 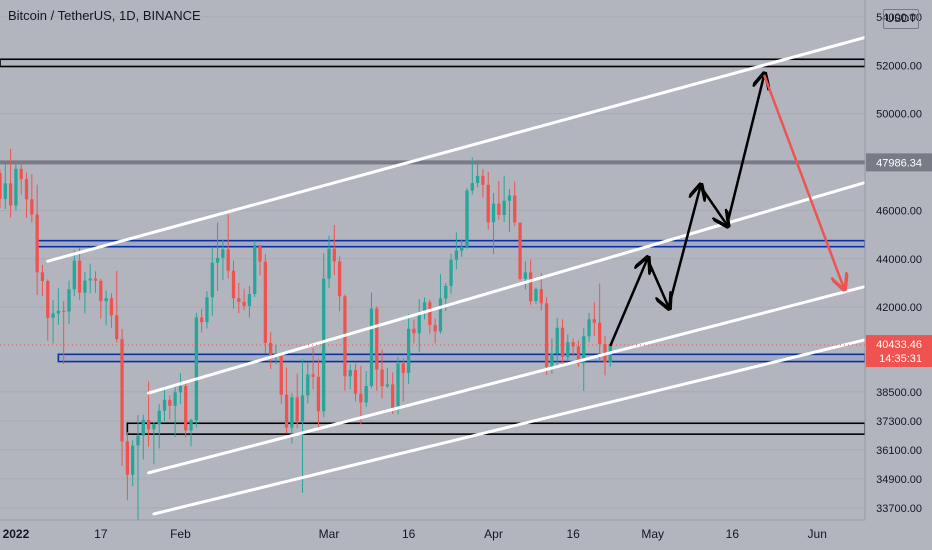 What do you see at coordinates (817, 534) in the screenshot?
I see `time-tick-label: Jun` at bounding box center [817, 534].